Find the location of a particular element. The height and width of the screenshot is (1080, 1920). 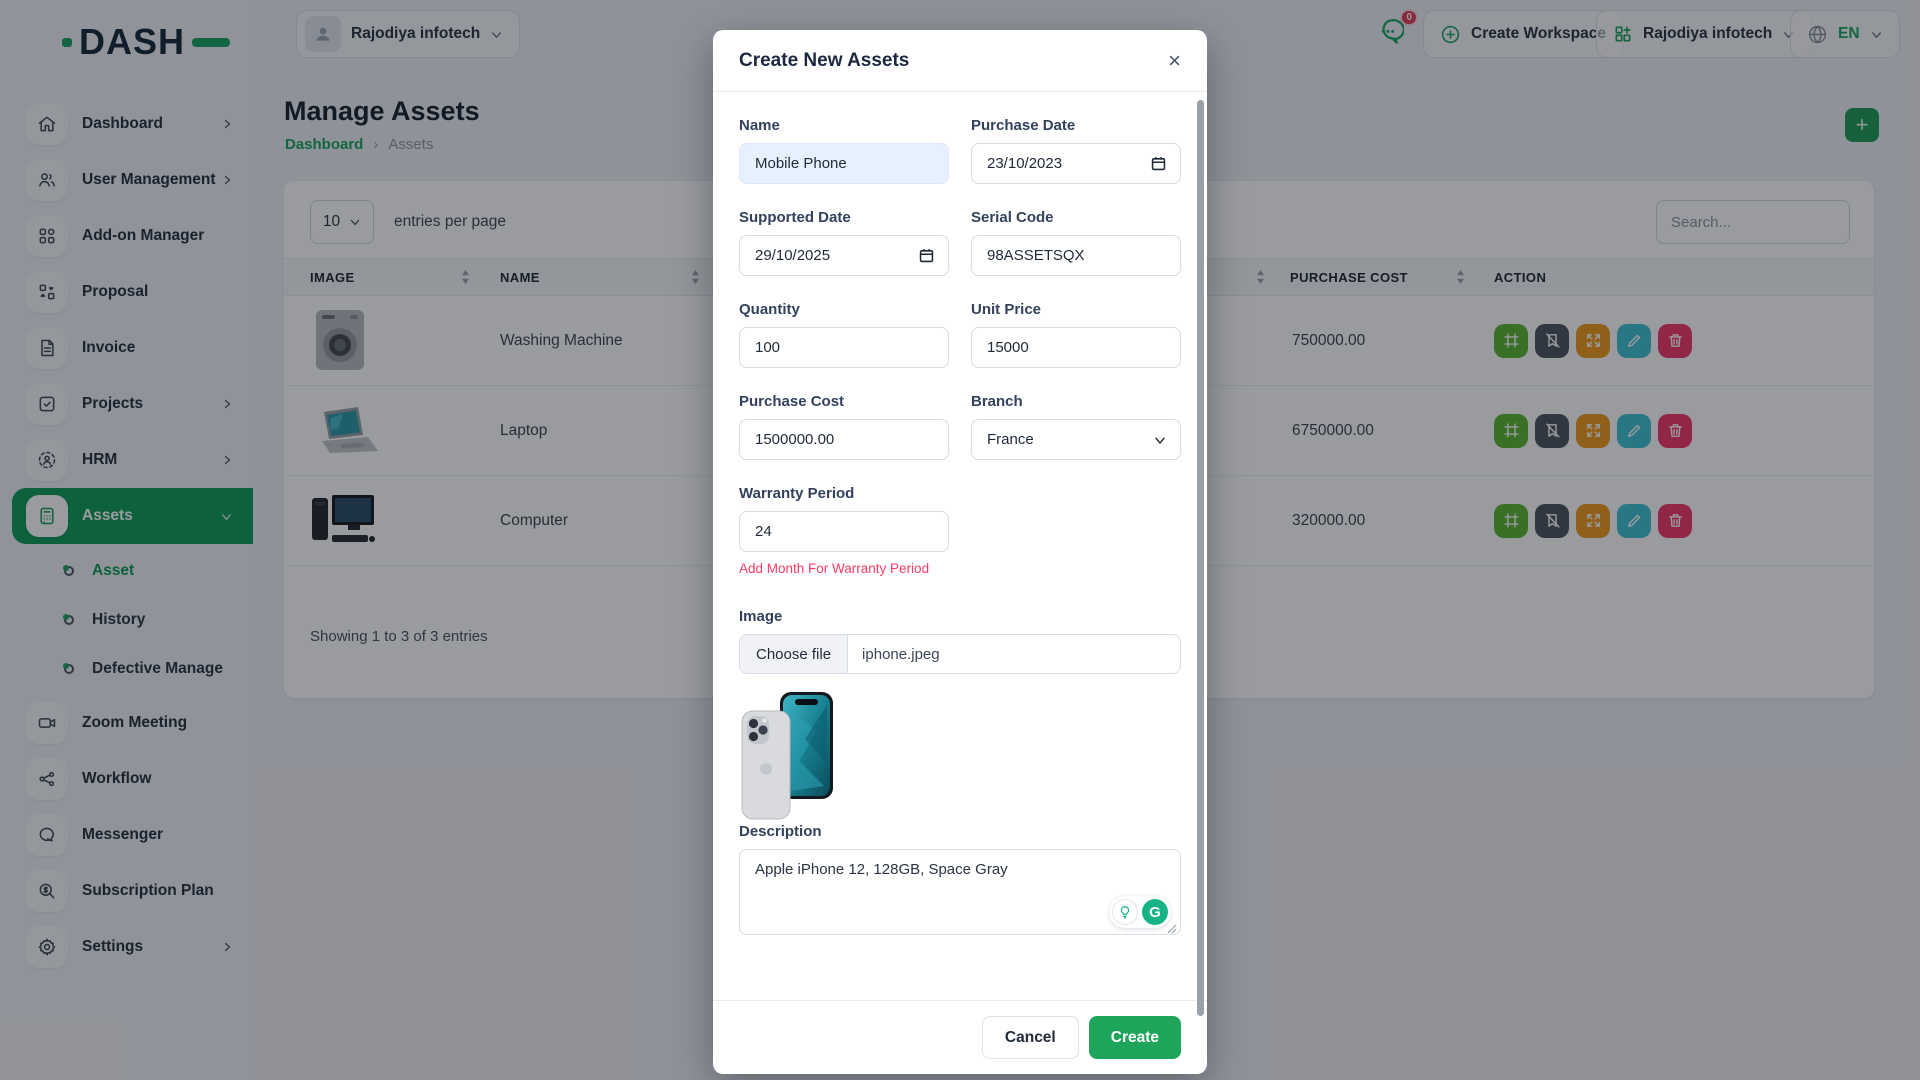

name-input is located at coordinates (844, 163).